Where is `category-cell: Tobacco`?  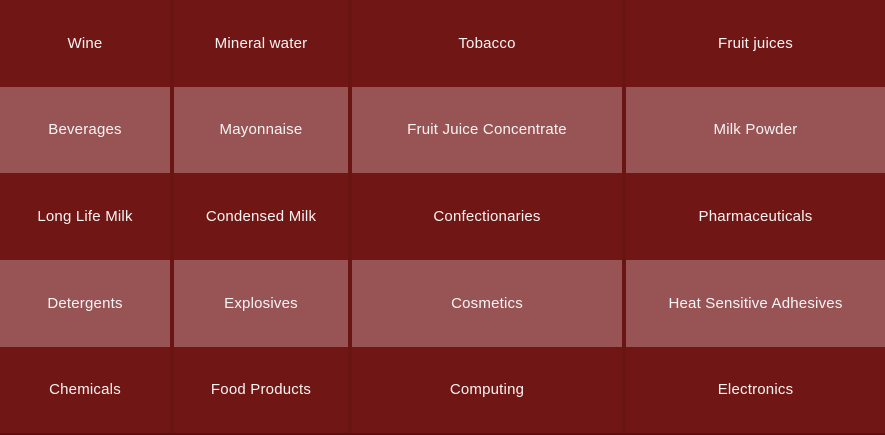 category-cell: Tobacco is located at coordinates (487, 43).